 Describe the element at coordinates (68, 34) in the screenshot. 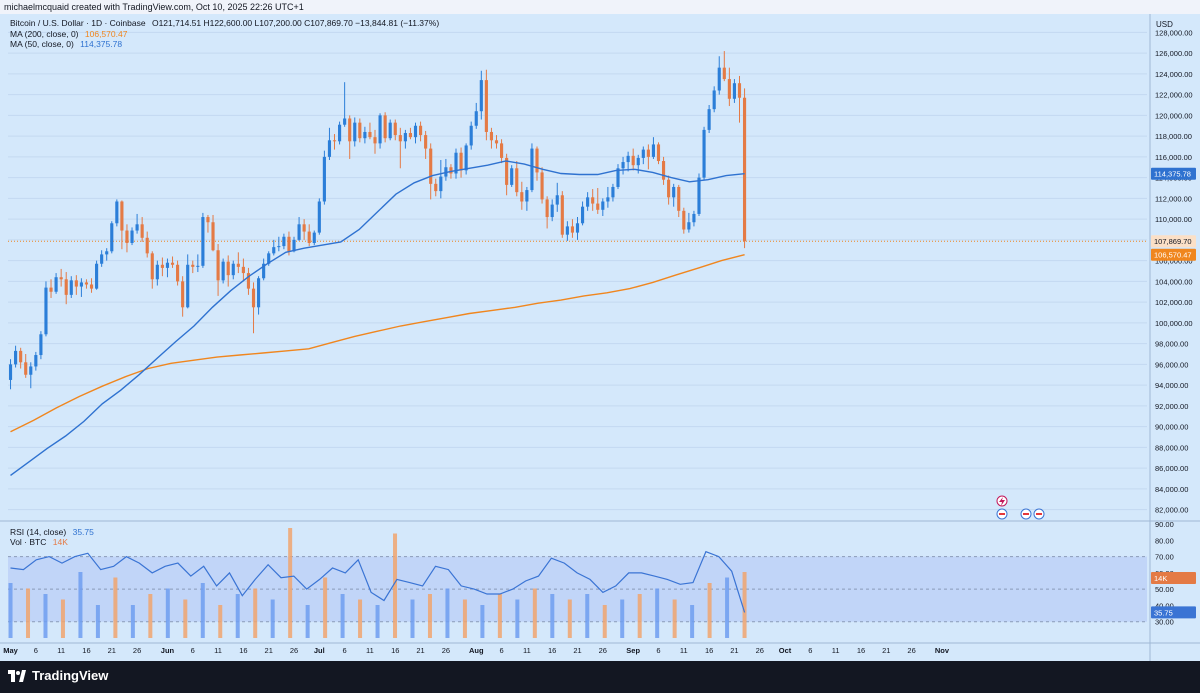

I see `legend-ma200: MA (200, close, 0) 106,570.47` at that location.